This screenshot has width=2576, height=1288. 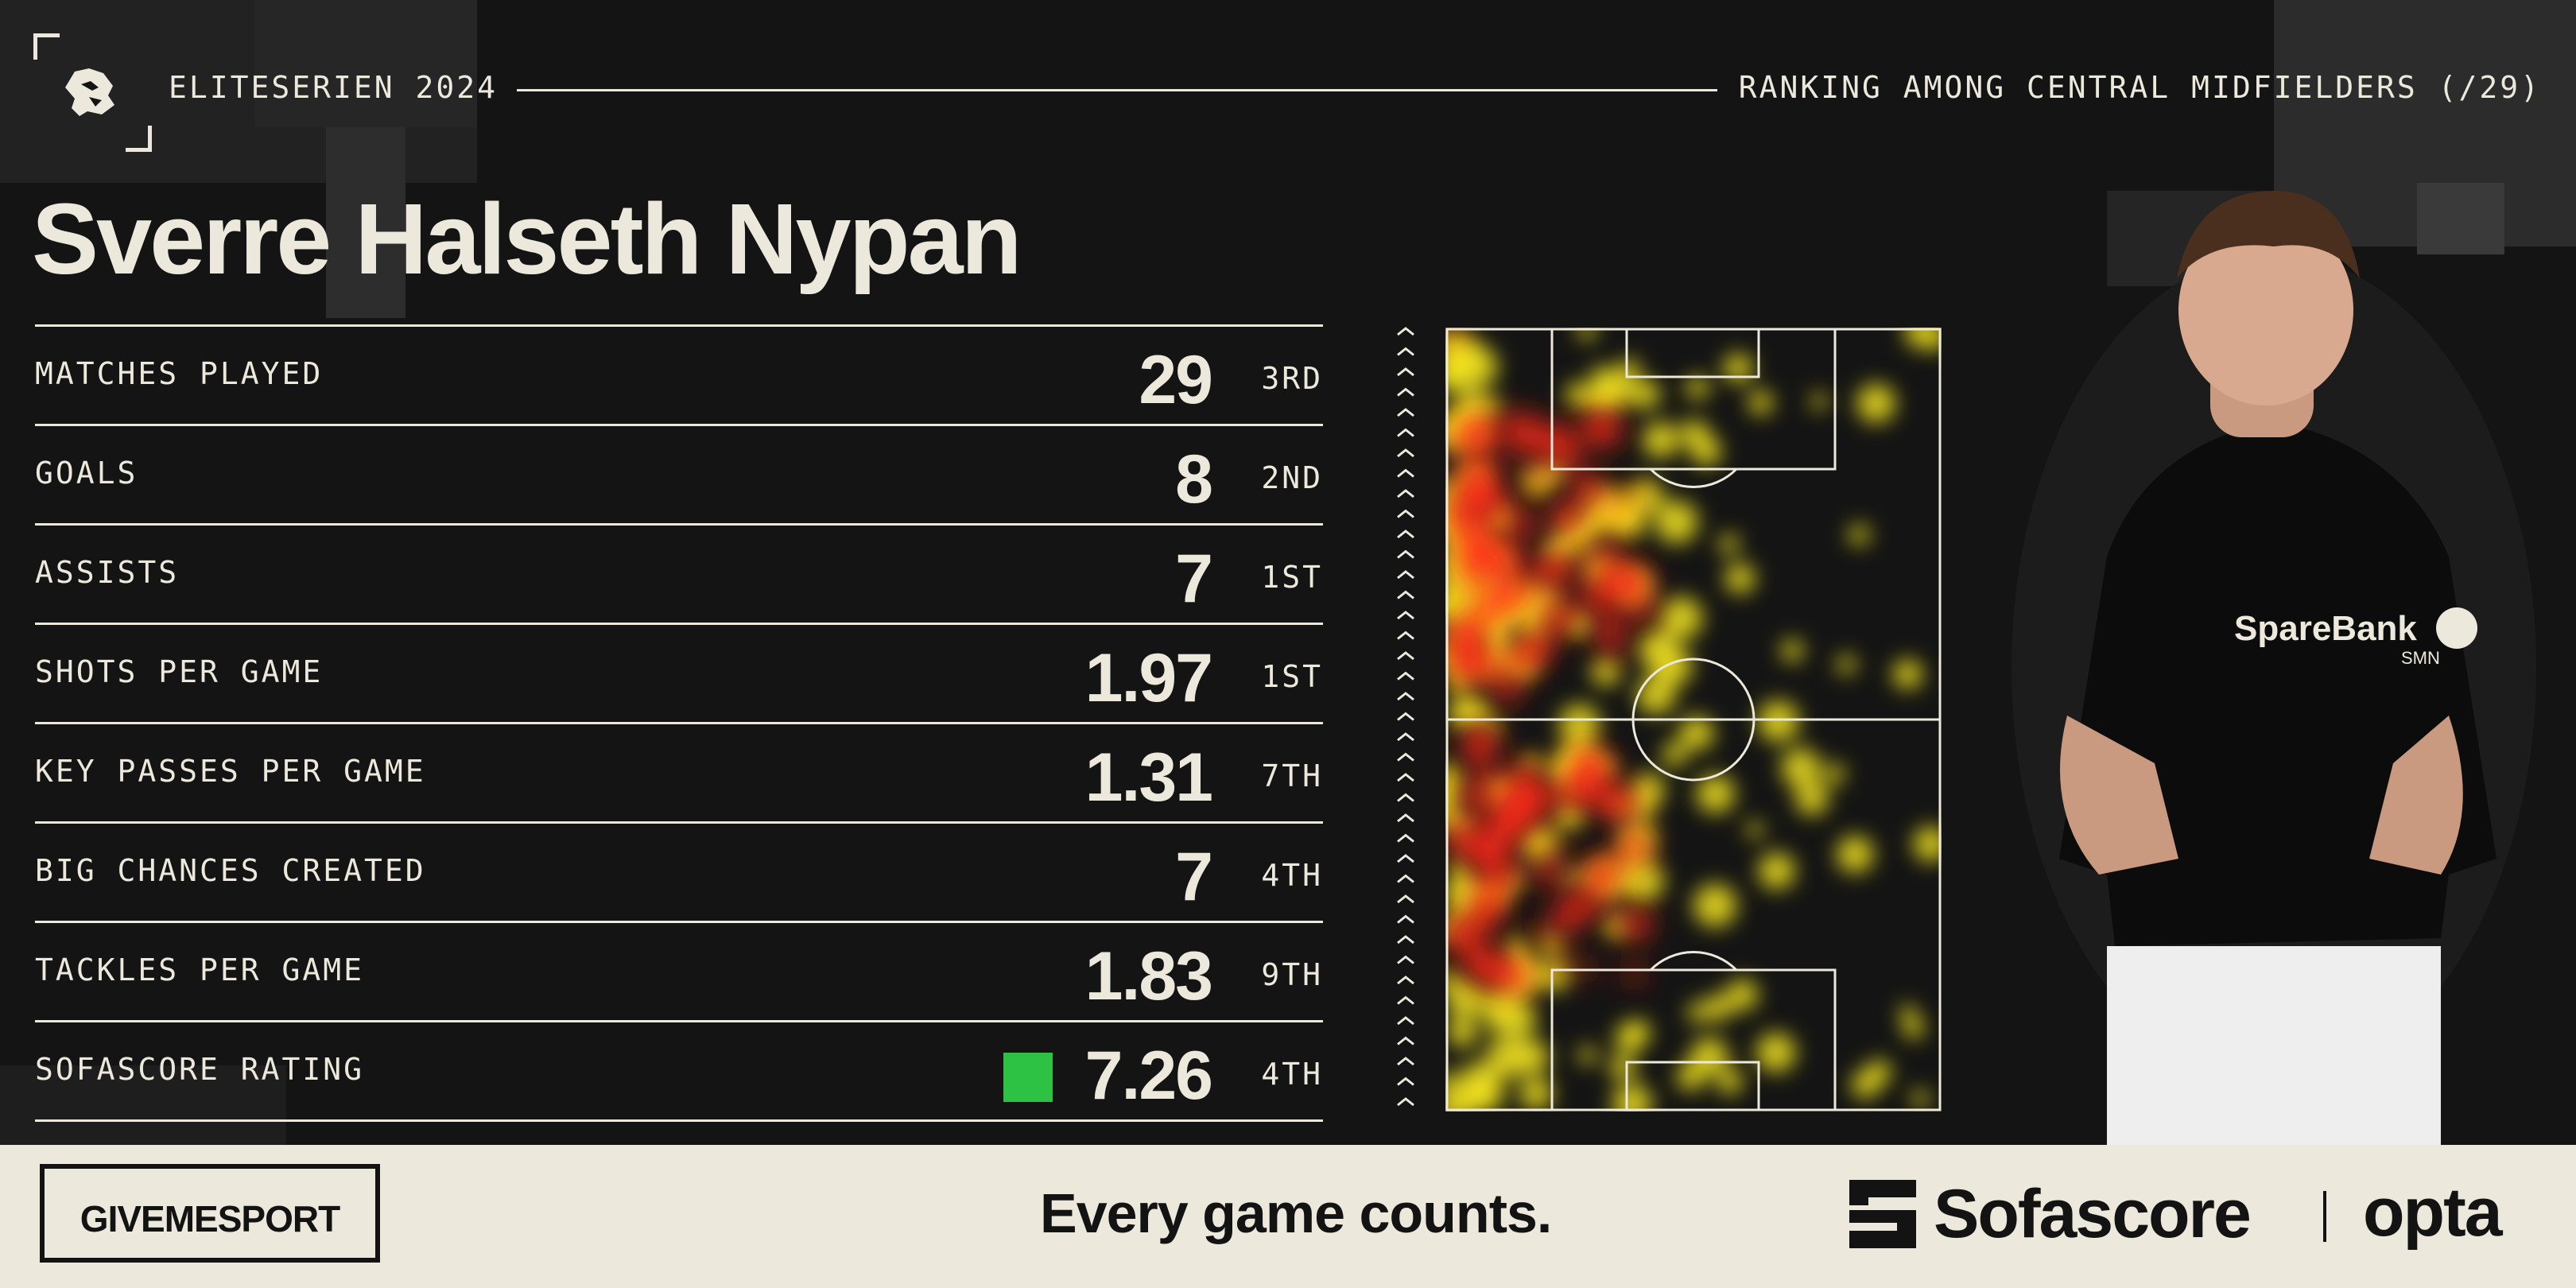 What do you see at coordinates (679, 970) in the screenshot?
I see `stat-row: TACKLES PER GAME 1.83 9TH` at bounding box center [679, 970].